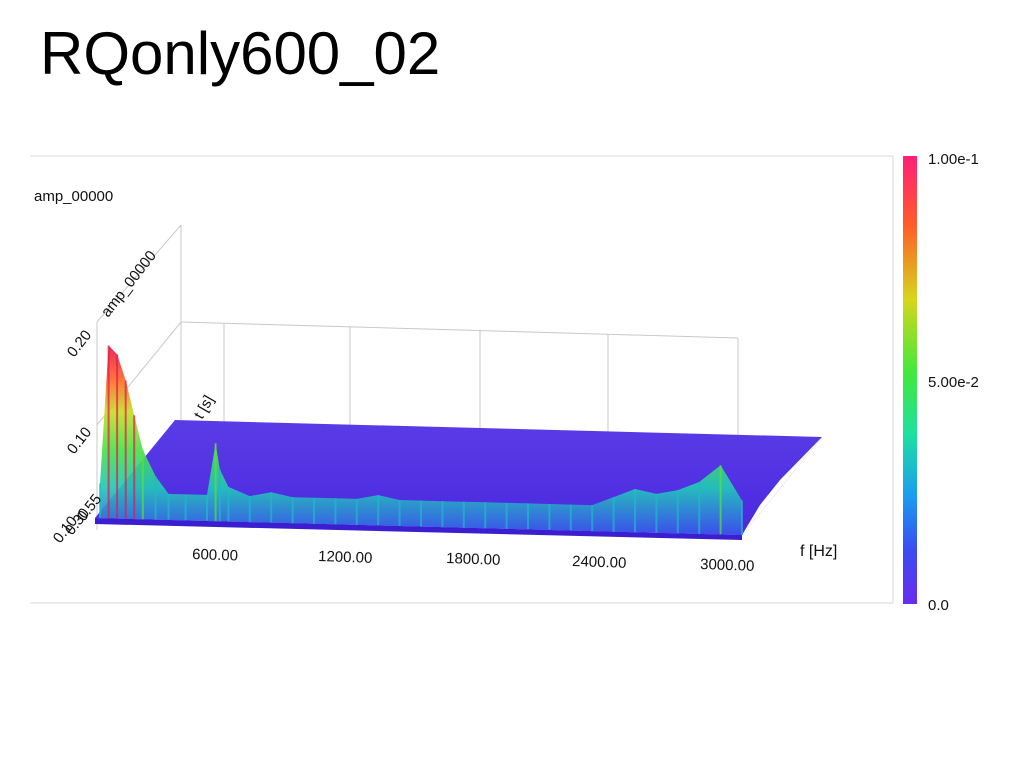 Image resolution: width=1024 pixels, height=768 pixels. What do you see at coordinates (953, 382) in the screenshot?
I see `colorbar-label-mid: 5.00e-2` at bounding box center [953, 382].